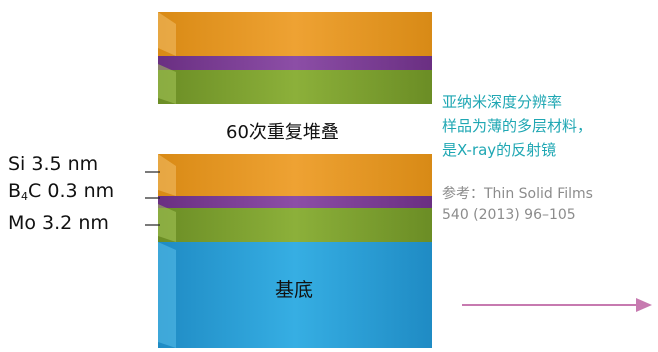 The height and width of the screenshot is (352, 658). I want to click on reference-line-2: 540 (2013) 96–105, so click(509, 215).